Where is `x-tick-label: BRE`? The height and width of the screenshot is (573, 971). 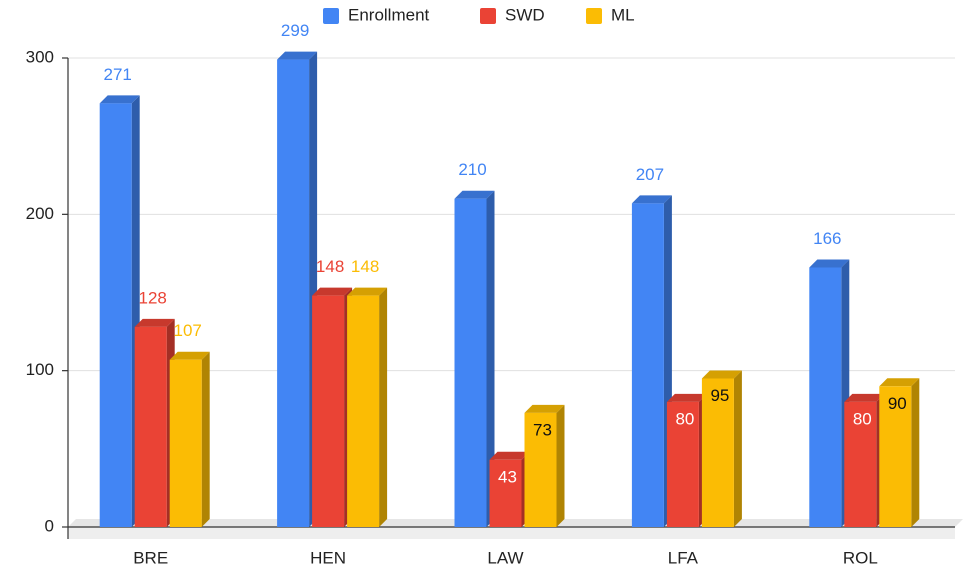
x-tick-label: BRE is located at coordinates (150, 557).